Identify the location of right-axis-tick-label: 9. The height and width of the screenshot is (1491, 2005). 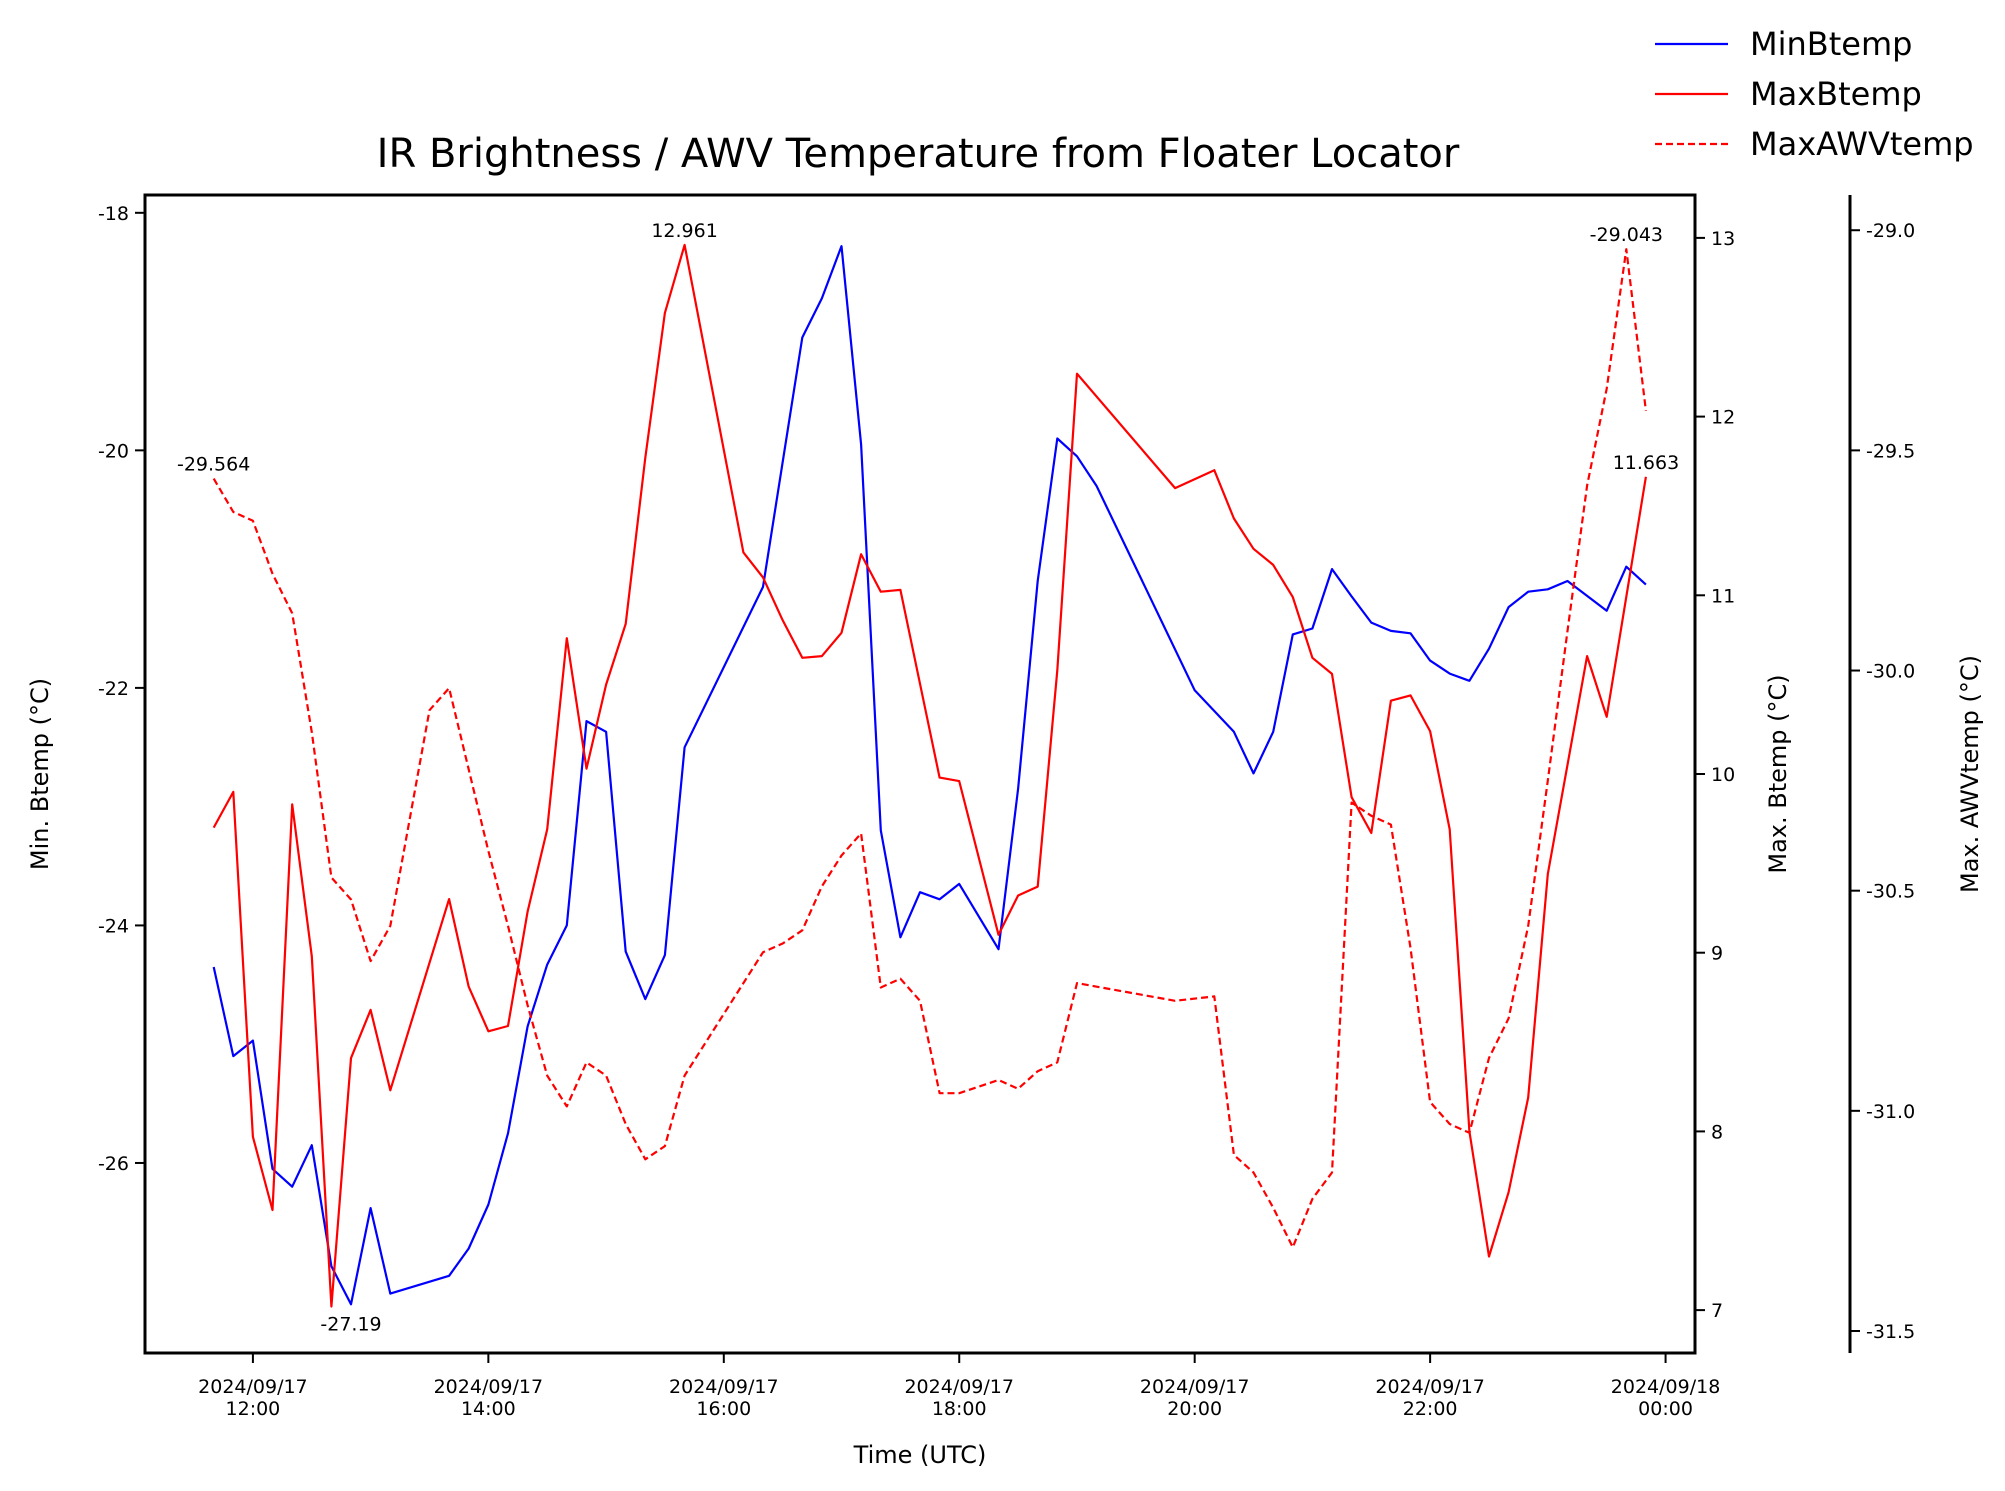
(1717, 954).